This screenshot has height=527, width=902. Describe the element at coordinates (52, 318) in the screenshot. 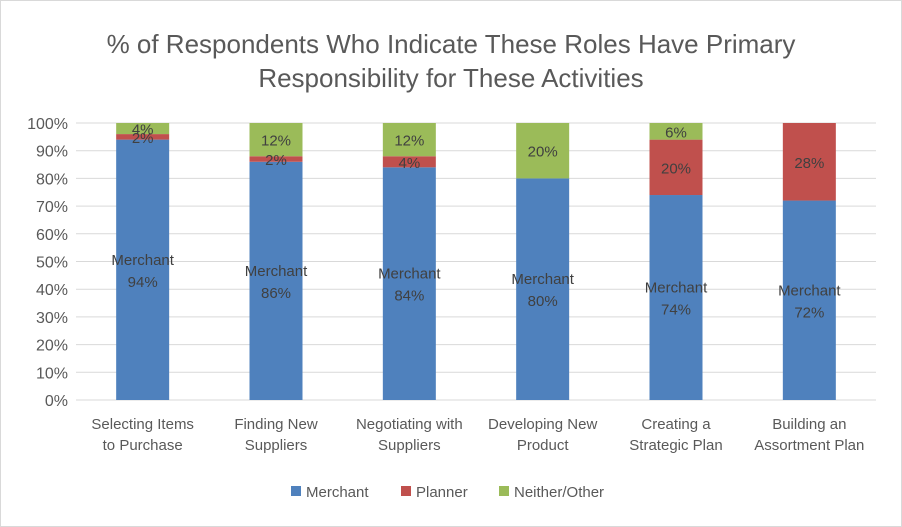

I see `y-tick-label: 30%` at that location.